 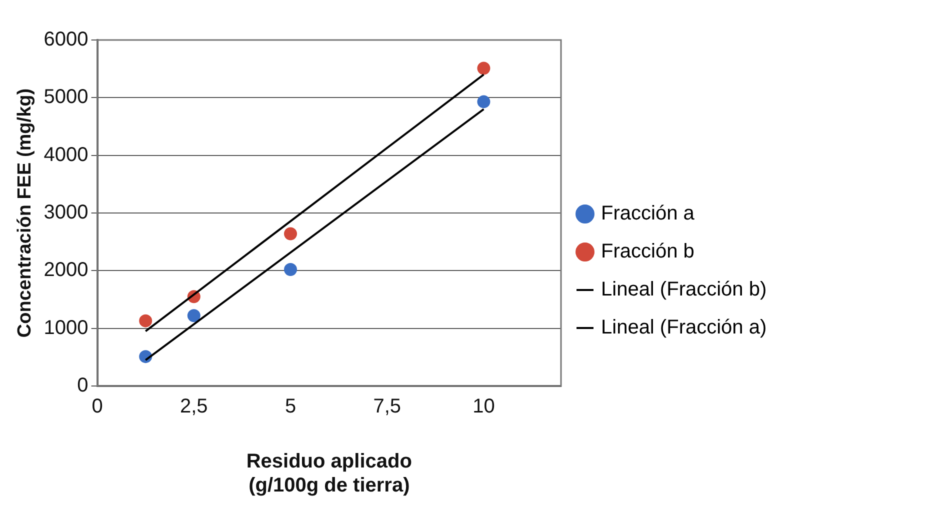 I want to click on y-tick-label: 0, so click(x=82, y=385).